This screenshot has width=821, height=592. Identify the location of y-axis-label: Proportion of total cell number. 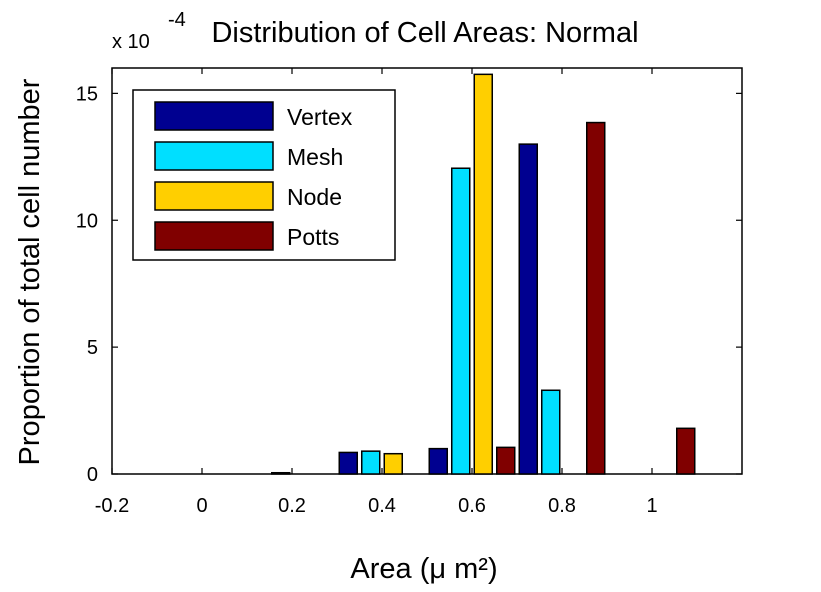
(30, 271).